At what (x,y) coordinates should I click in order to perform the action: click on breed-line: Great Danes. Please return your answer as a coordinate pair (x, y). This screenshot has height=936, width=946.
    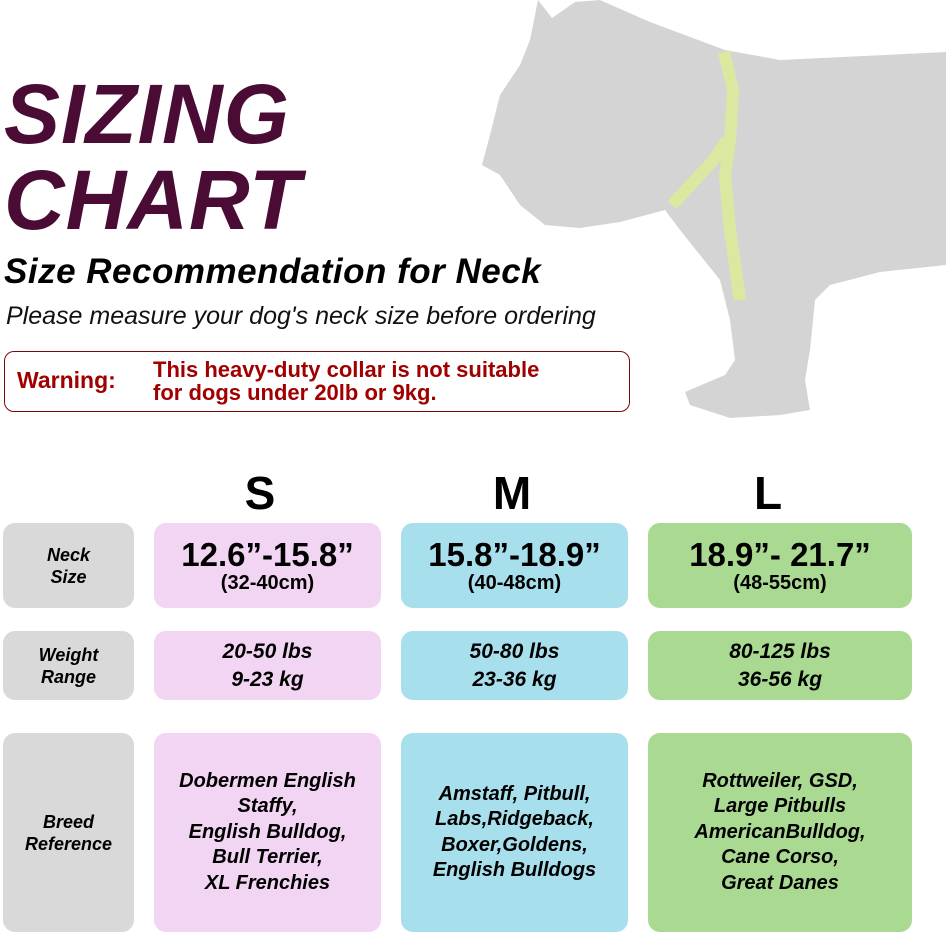
    Looking at the image, I should click on (780, 882).